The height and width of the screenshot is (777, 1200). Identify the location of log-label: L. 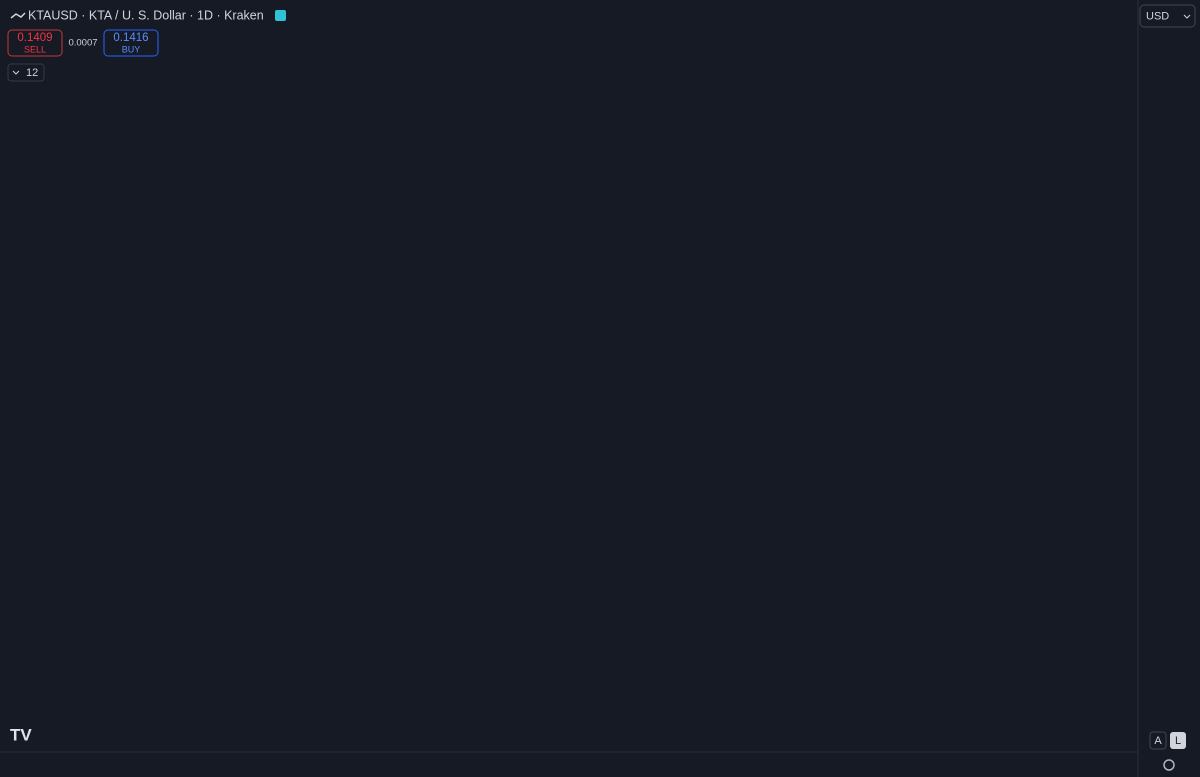
(1178, 741).